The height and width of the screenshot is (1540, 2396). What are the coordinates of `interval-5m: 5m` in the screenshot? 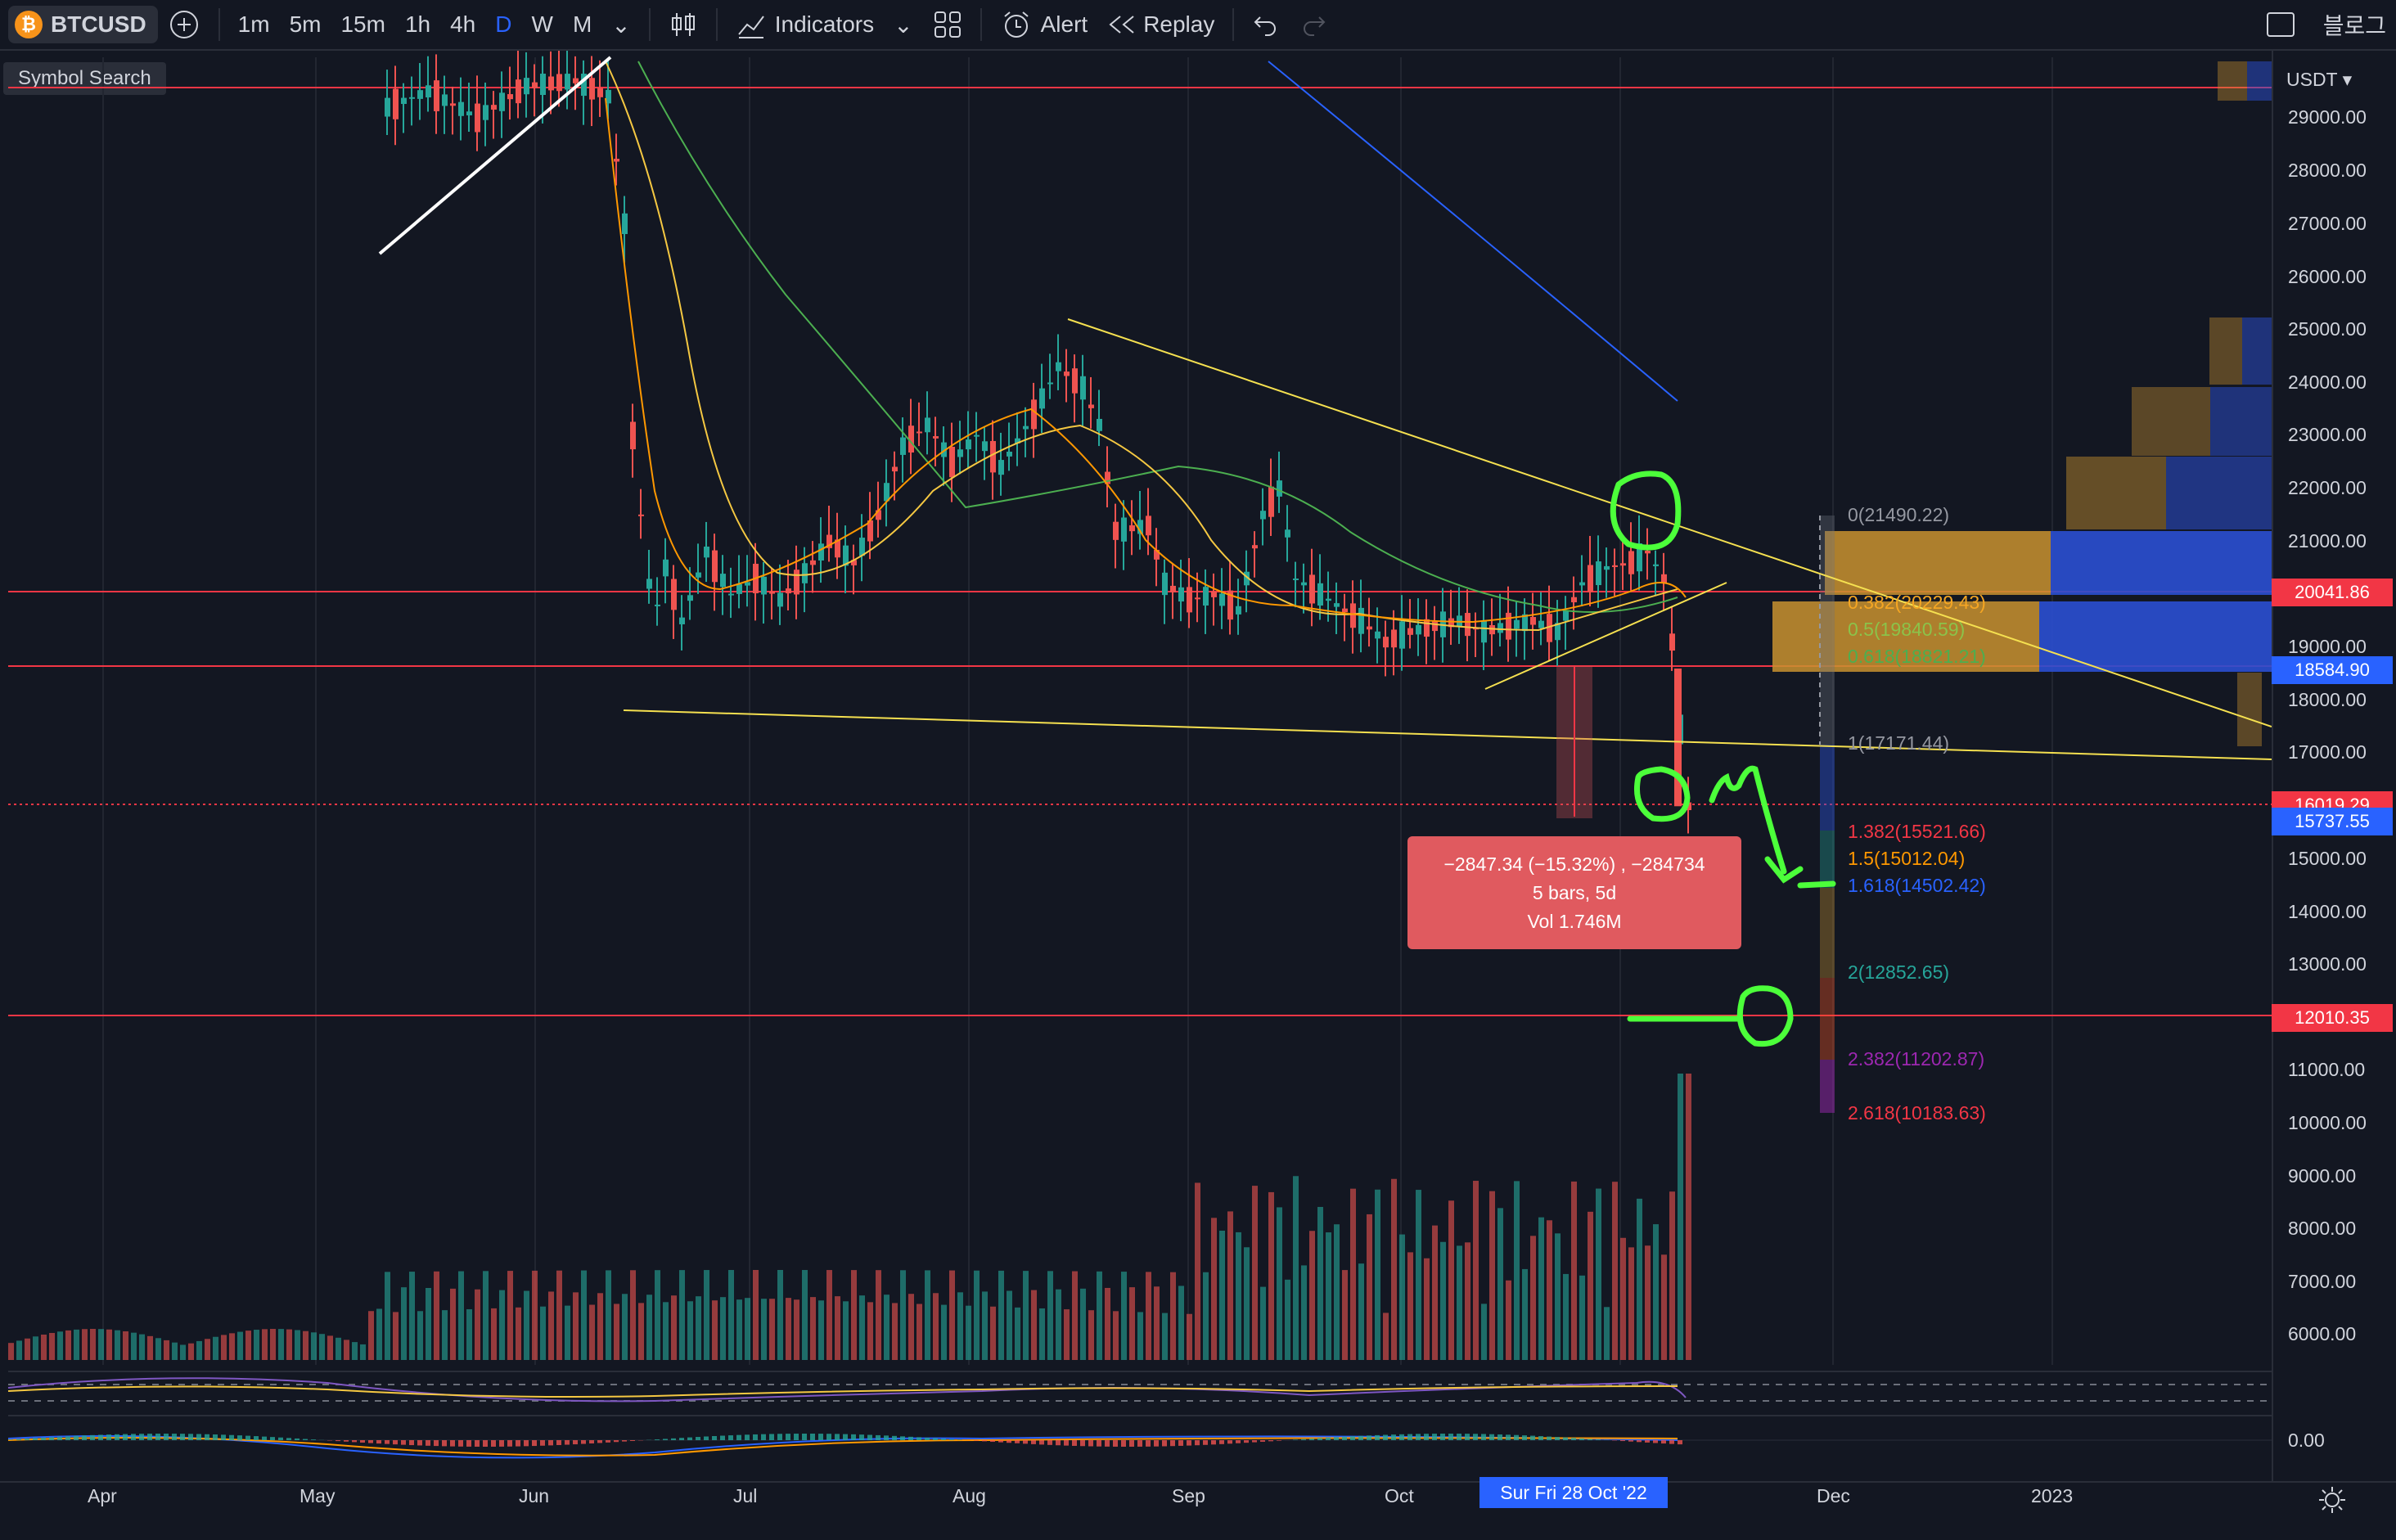 It's located at (305, 24).